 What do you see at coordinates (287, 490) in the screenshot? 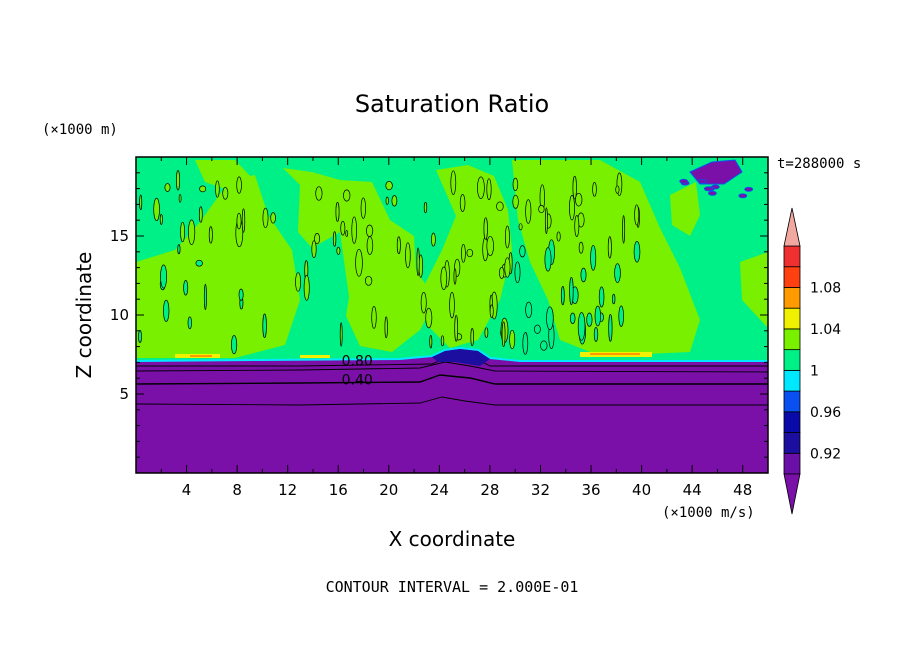
I see `x-tick-label: 12` at bounding box center [287, 490].